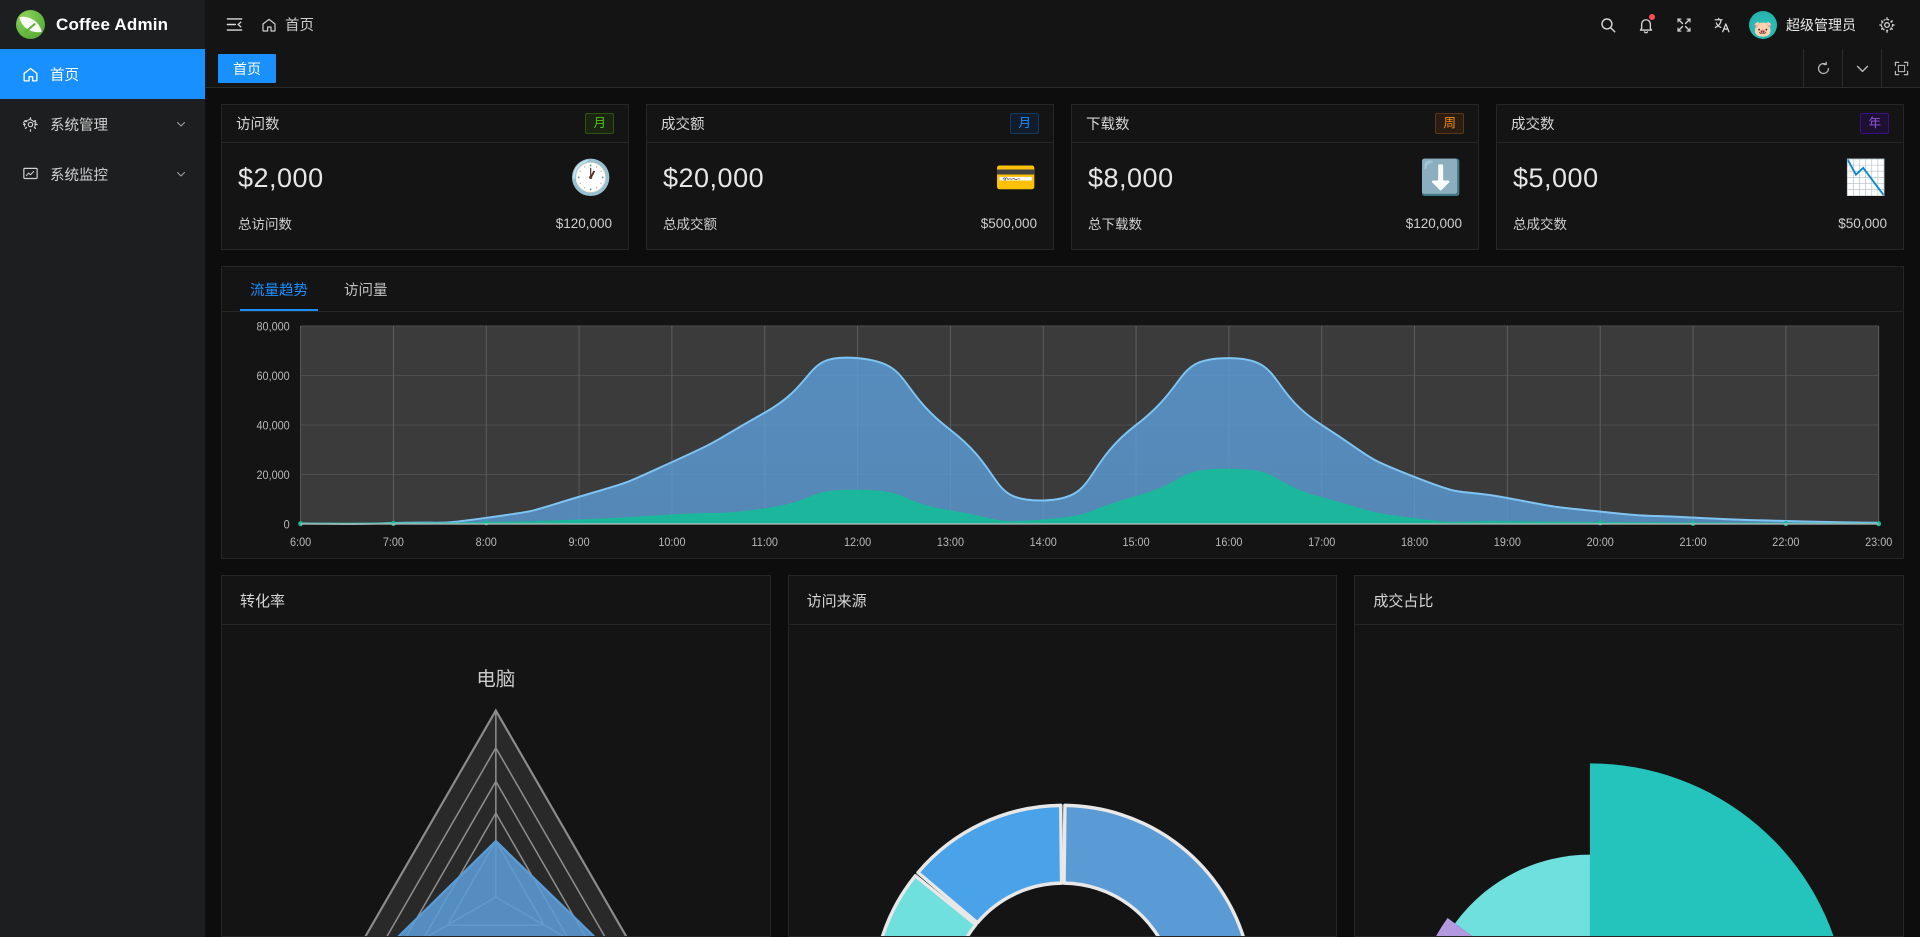  What do you see at coordinates (857, 543) in the screenshot?
I see `svg-text: 12:00` at bounding box center [857, 543].